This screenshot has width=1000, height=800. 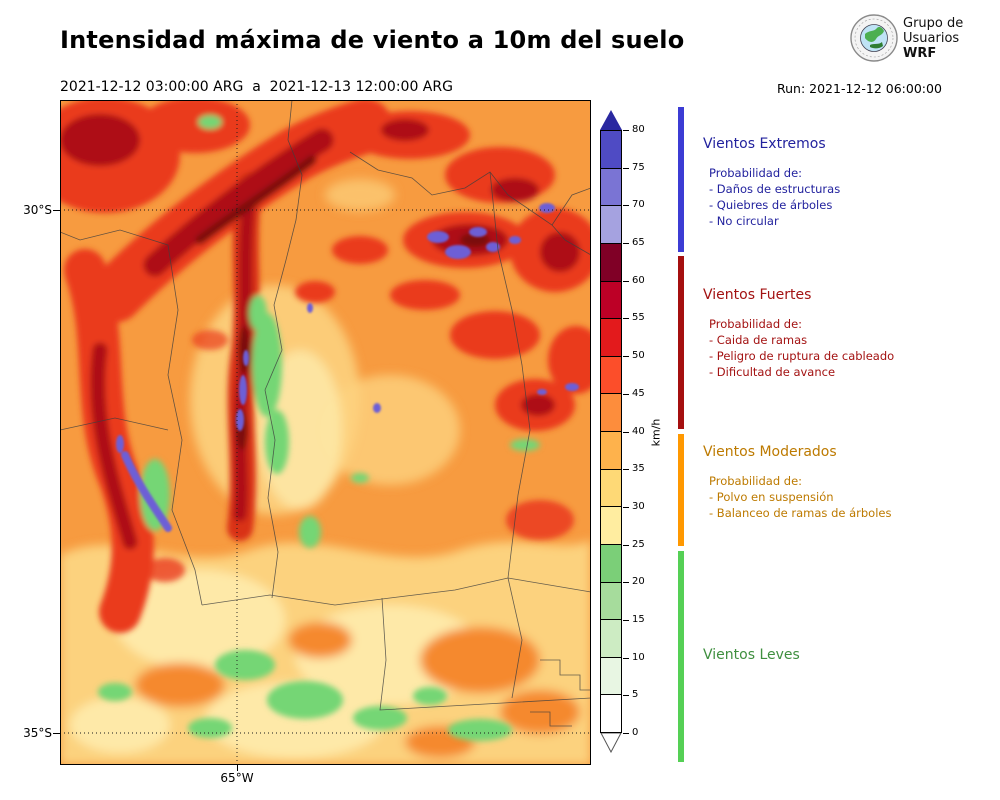 I want to click on colorbar-ticks: 0 5 10 15 20 25 30 35 40 45 50 55 60 65 70 75 80, so click(x=640, y=431).